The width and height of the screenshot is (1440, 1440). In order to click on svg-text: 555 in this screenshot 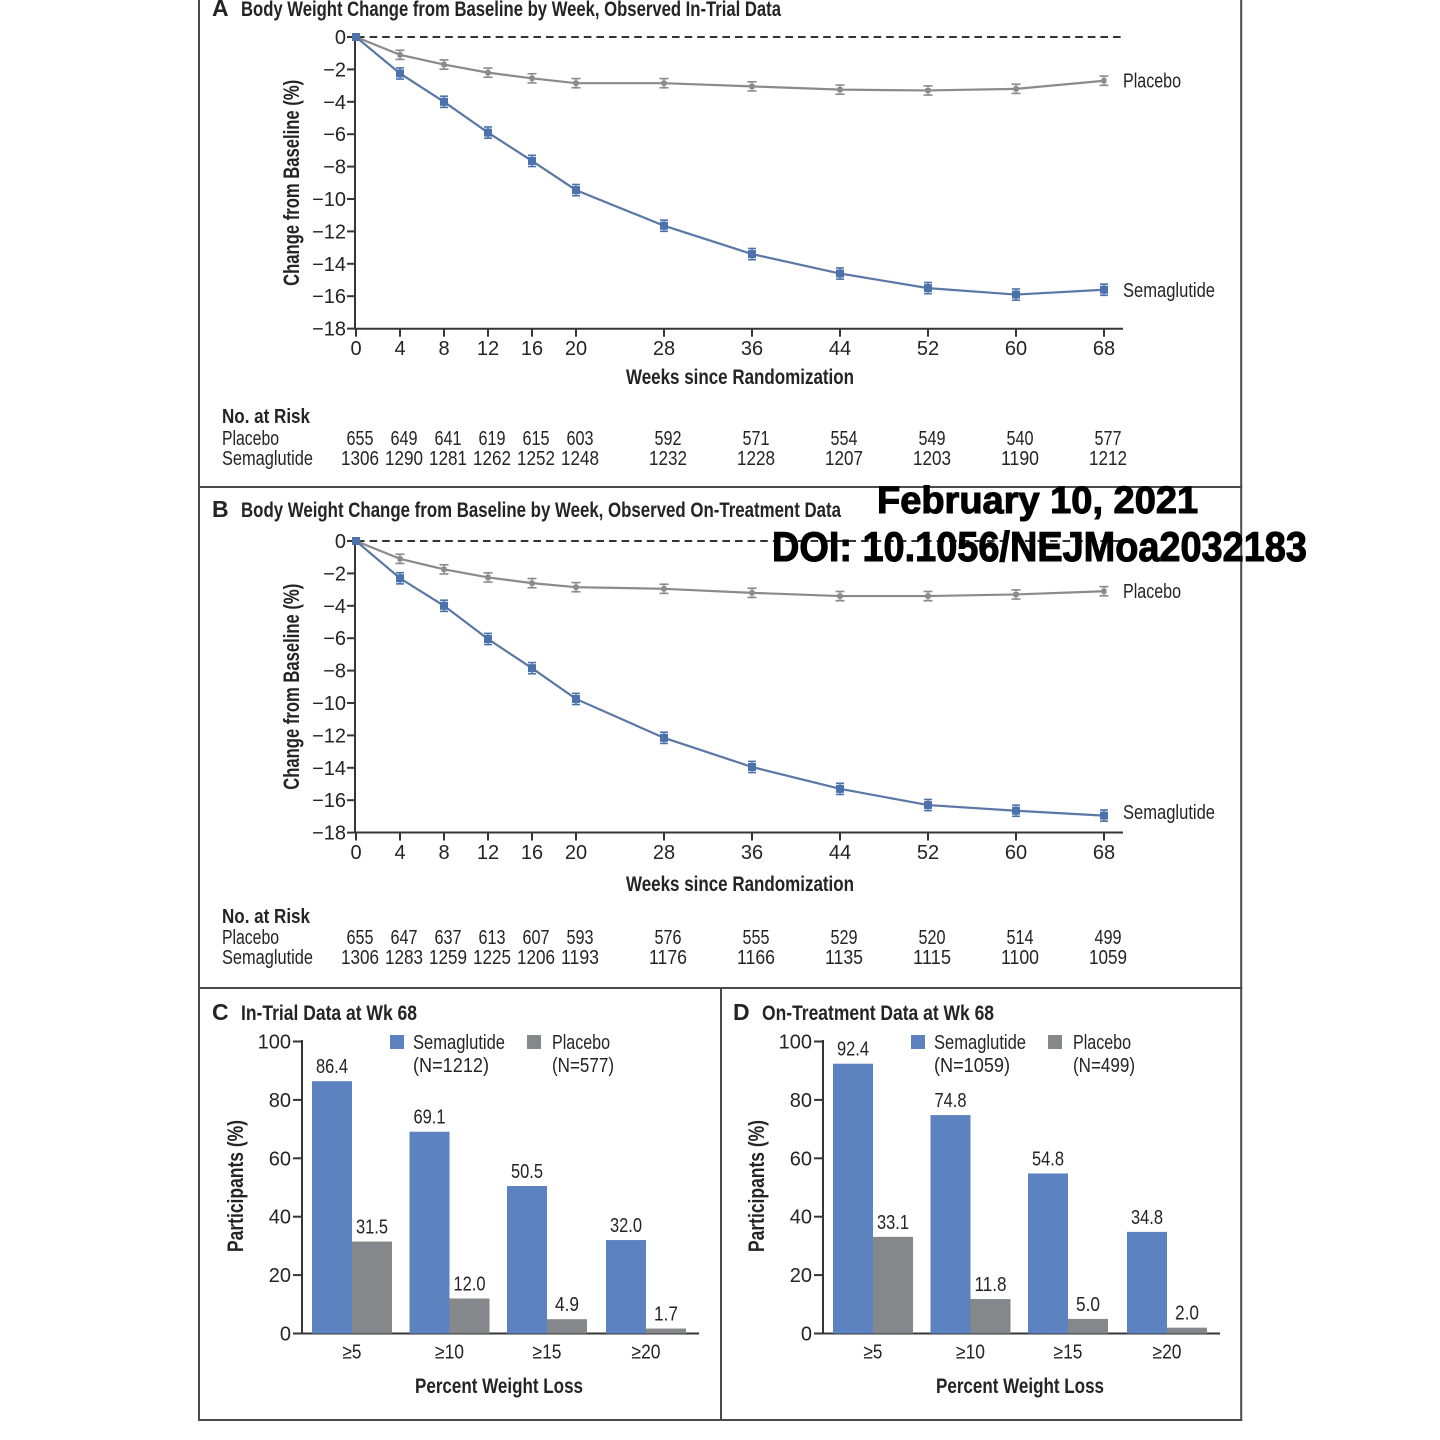, I will do `click(756, 938)`.